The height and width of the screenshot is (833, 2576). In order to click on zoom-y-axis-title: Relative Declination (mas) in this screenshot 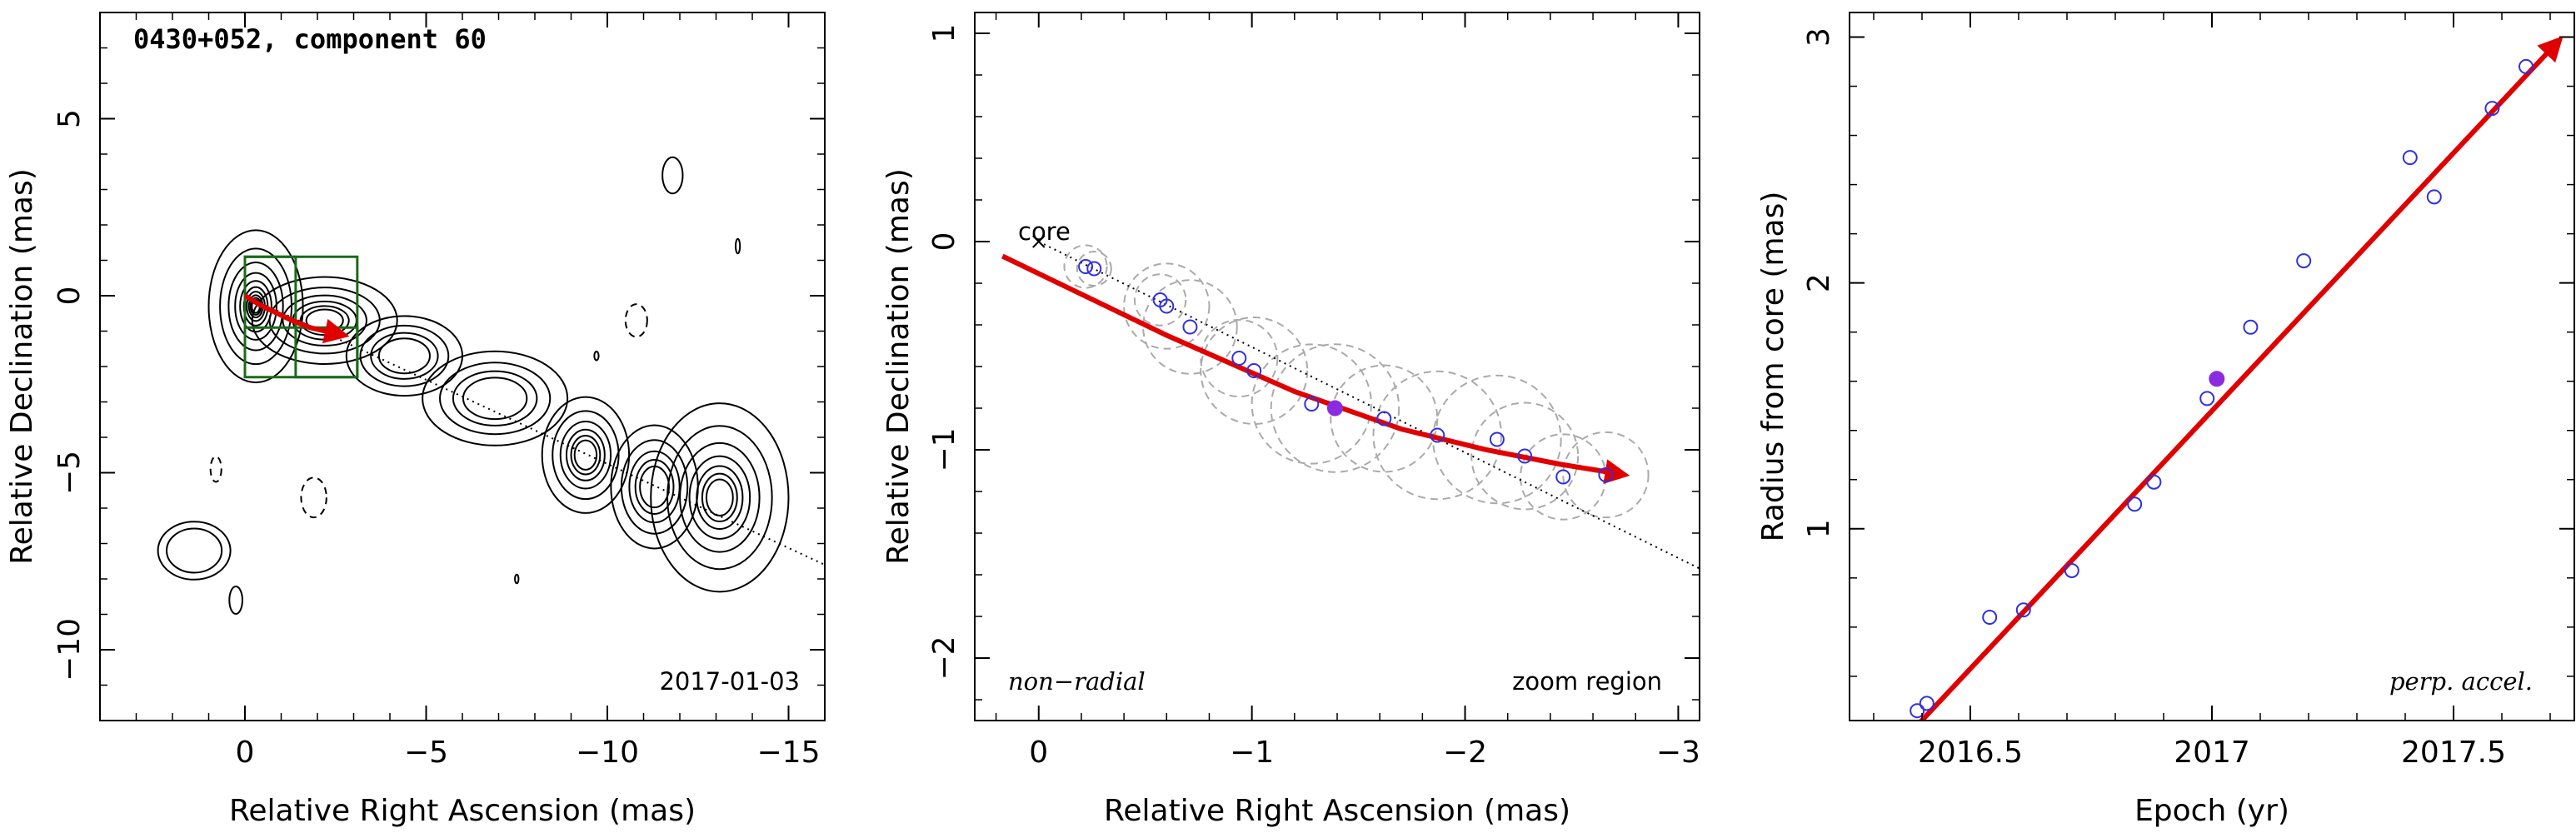, I will do `click(898, 366)`.